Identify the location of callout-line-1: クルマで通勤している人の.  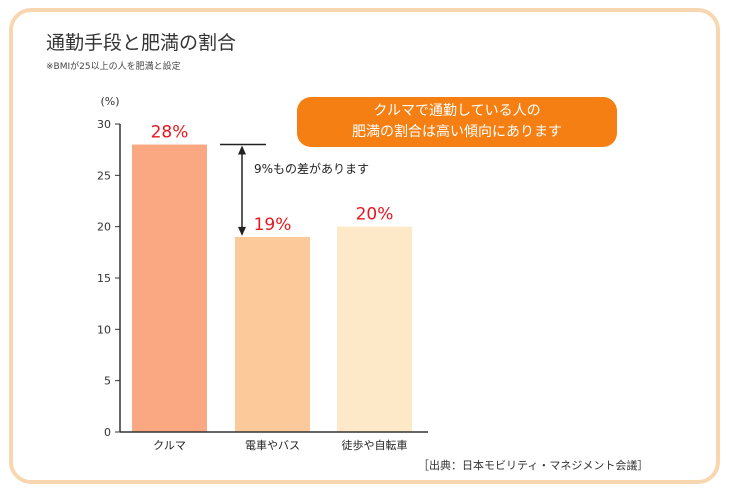
(457, 111).